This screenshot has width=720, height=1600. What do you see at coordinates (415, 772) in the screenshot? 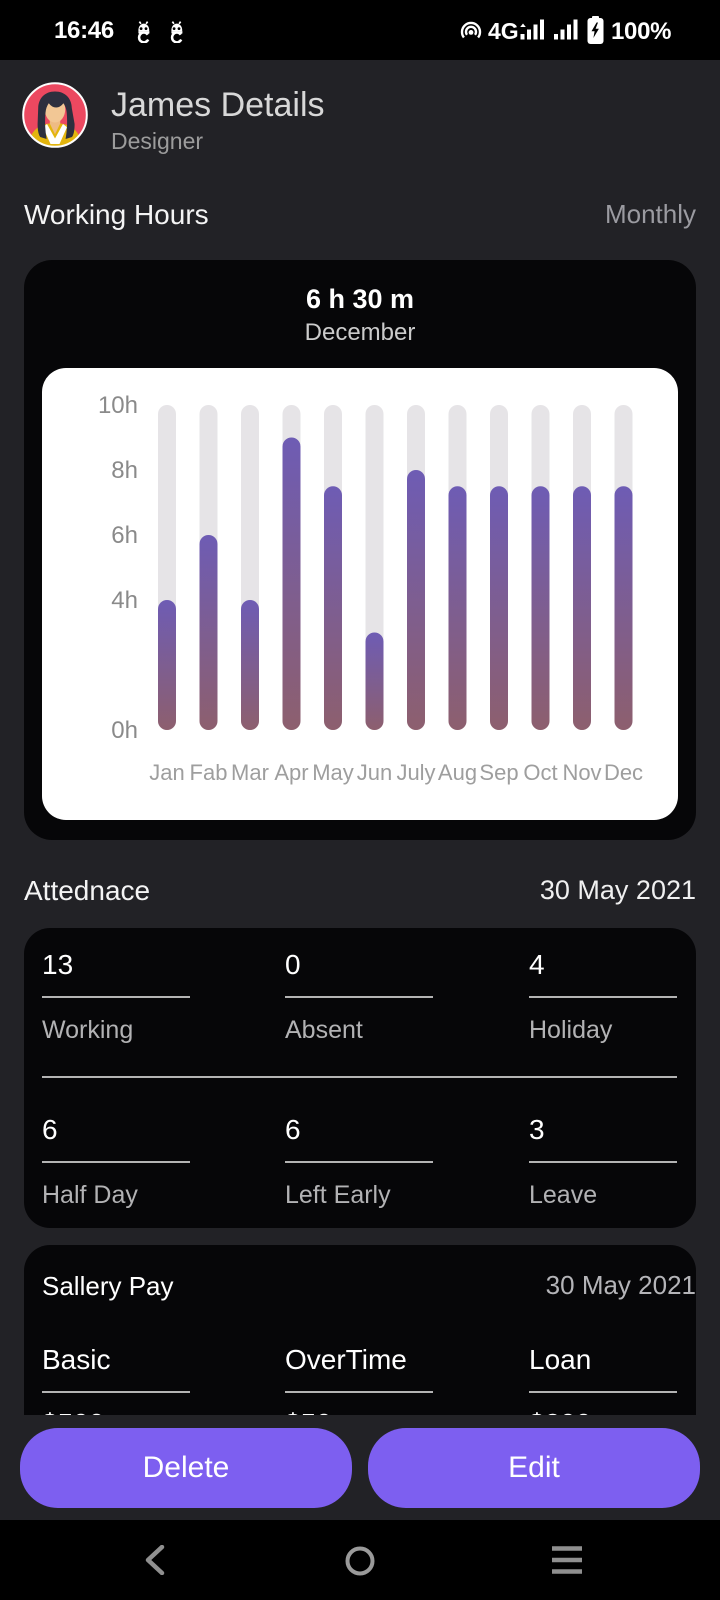
I see `svg-text: July` at bounding box center [415, 772].